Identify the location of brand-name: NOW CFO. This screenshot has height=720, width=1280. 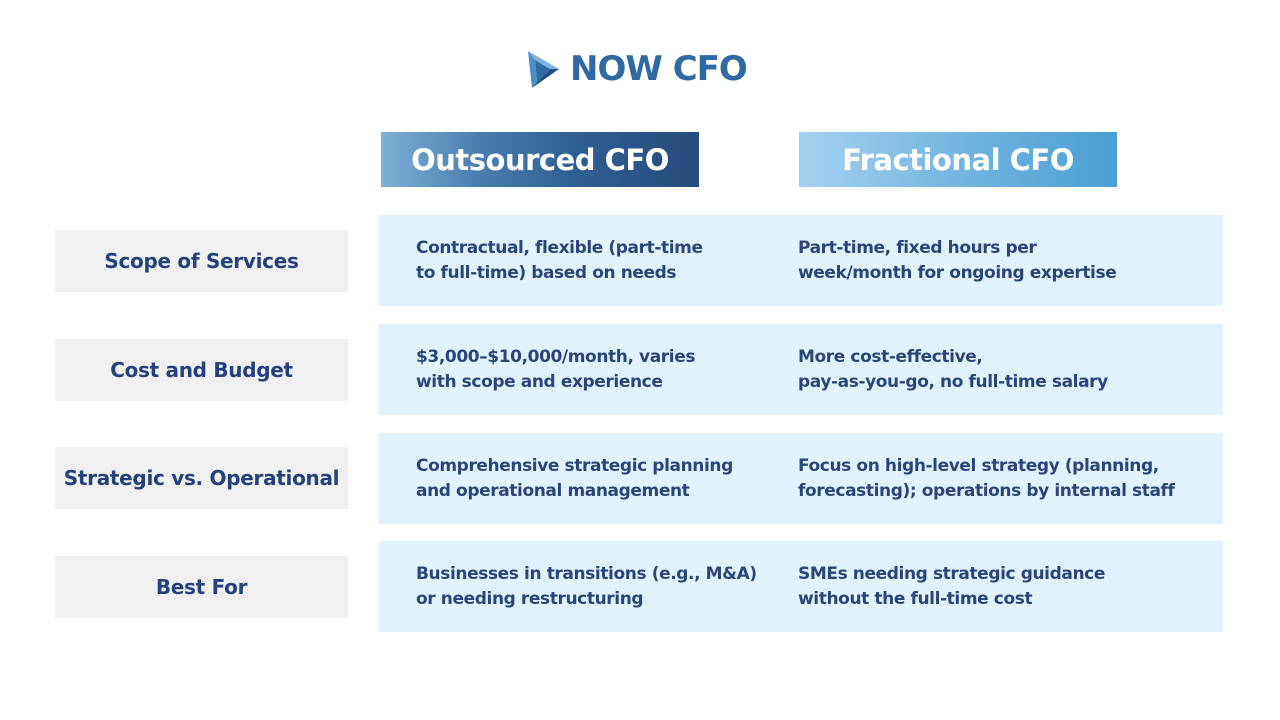
(659, 69).